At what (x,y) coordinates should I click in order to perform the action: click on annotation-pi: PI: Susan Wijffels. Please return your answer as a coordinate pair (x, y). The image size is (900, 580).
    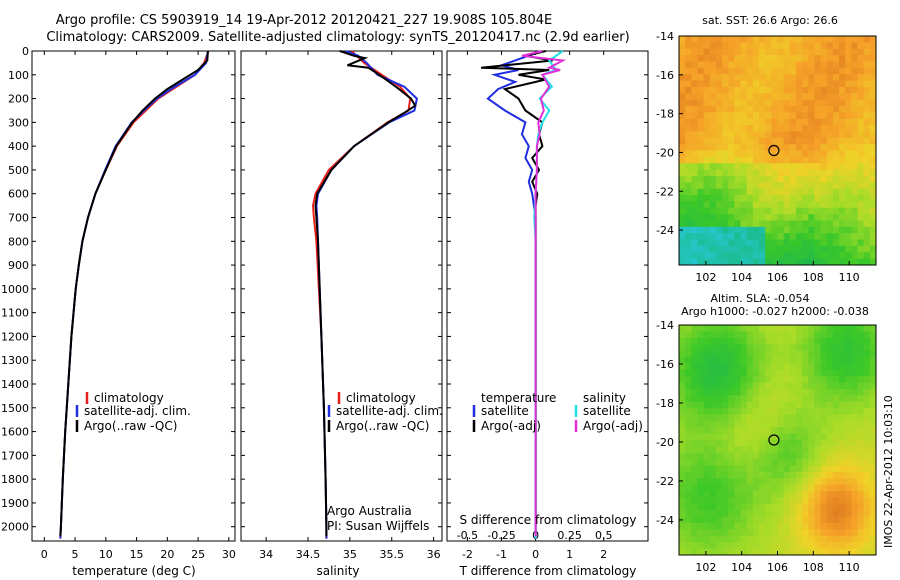
    Looking at the image, I should click on (378, 526).